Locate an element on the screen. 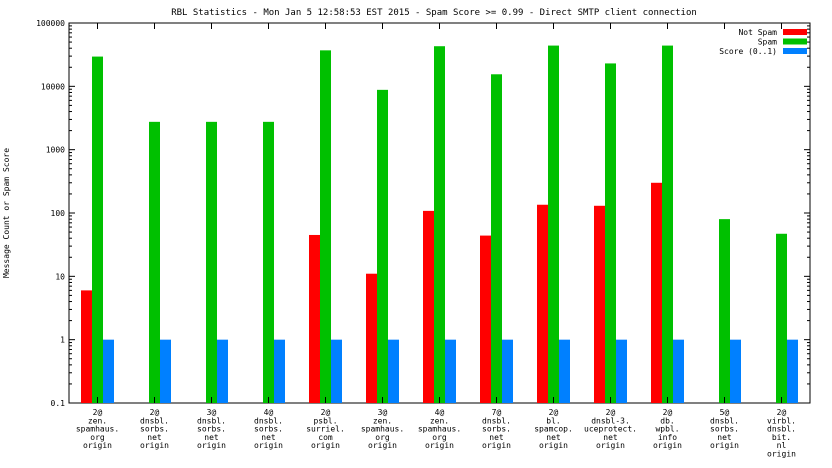 This screenshot has width=832, height=468. x-category-label: 4@ zen. spamhaus. org origin is located at coordinates (439, 429).